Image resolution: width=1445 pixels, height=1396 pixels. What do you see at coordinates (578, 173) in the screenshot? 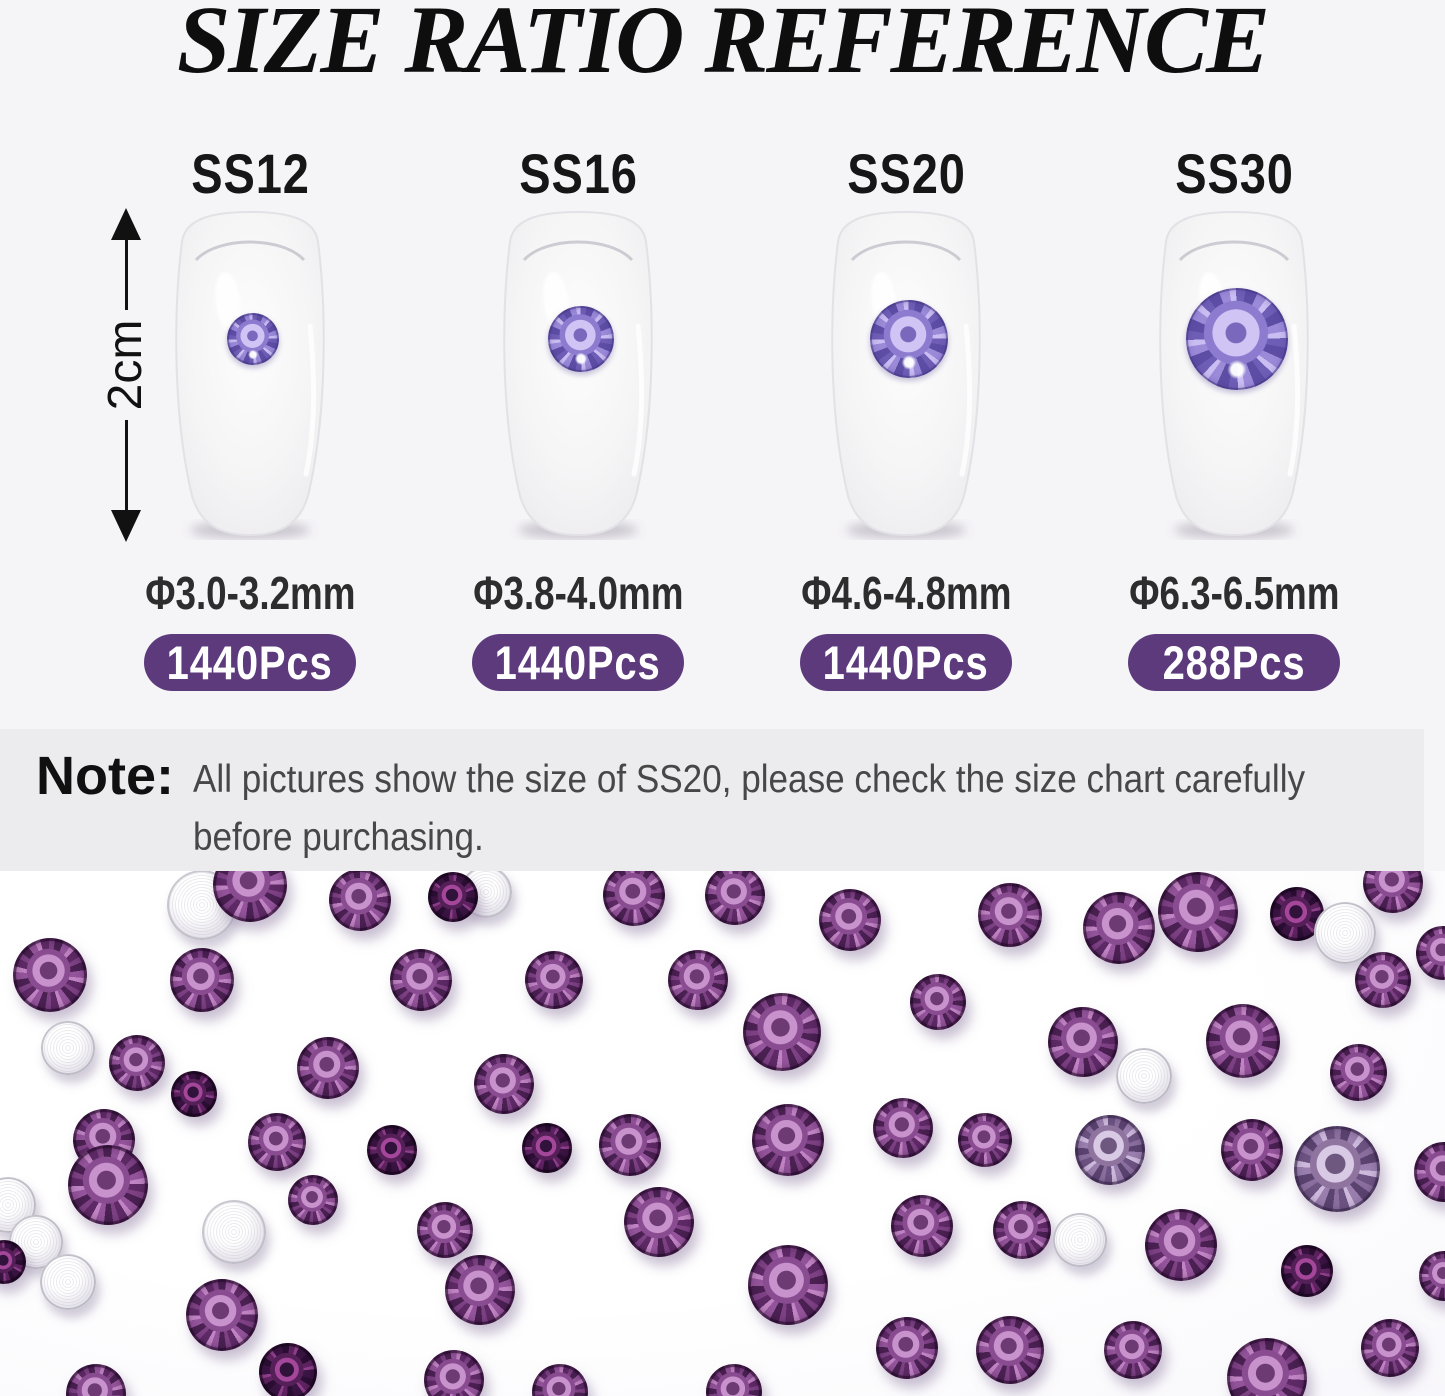
I see `size-label: SS16` at bounding box center [578, 173].